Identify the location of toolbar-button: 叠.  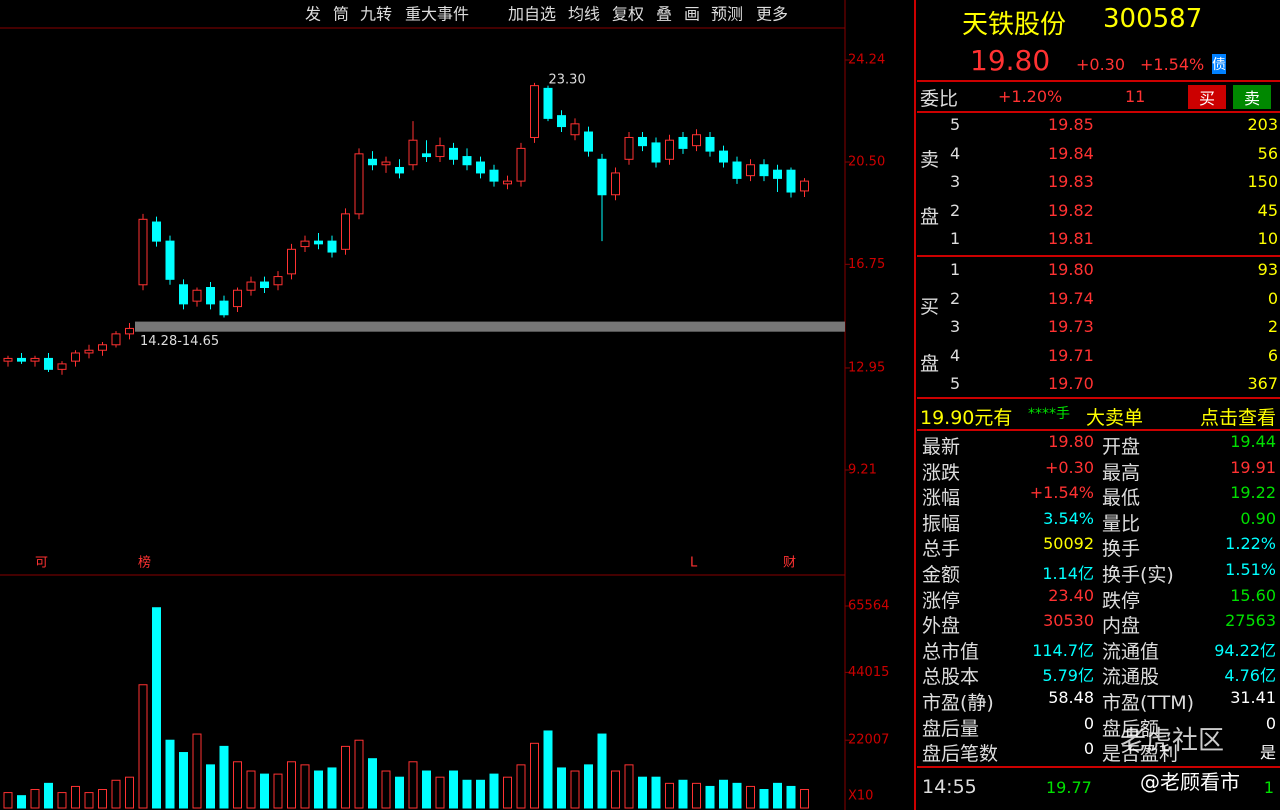
(664, 14).